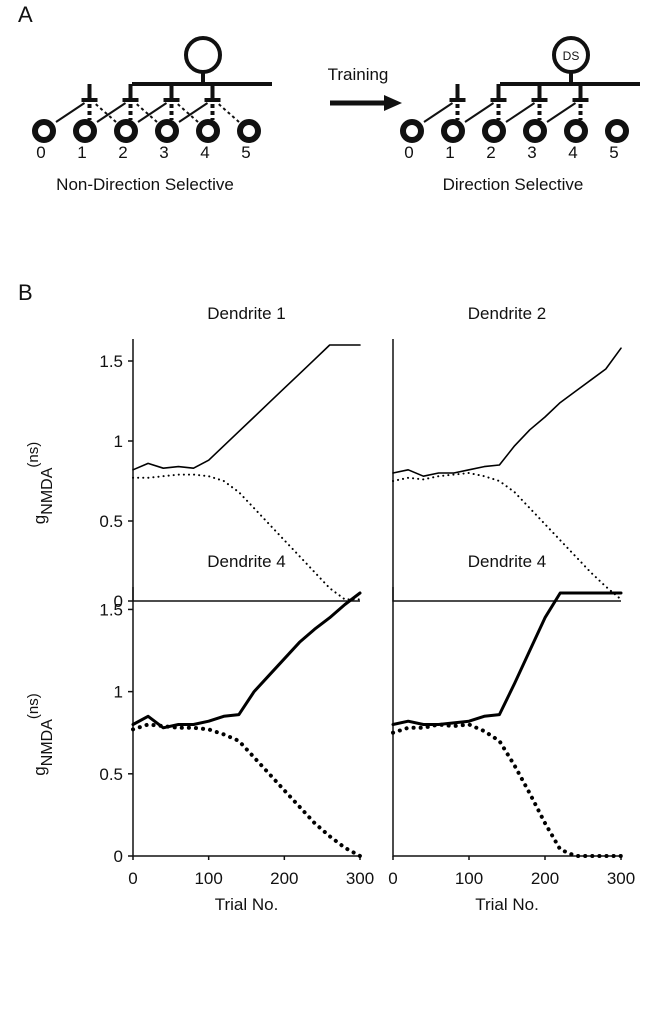 The image size is (667, 1018). What do you see at coordinates (246, 313) in the screenshot?
I see `chart-title: Dendrite 1` at bounding box center [246, 313].